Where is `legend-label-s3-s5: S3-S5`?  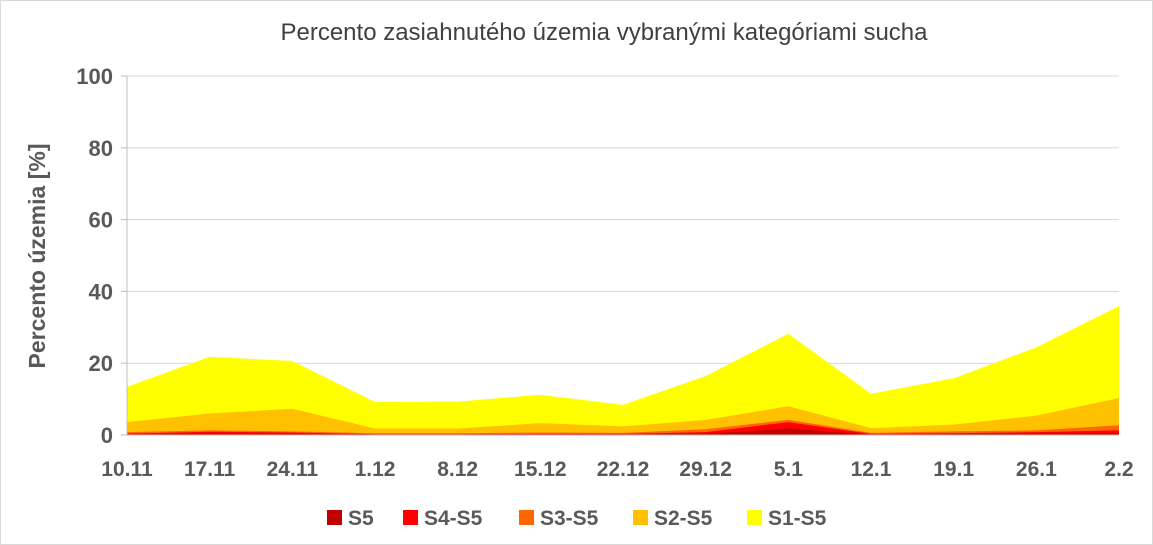
legend-label-s3-s5: S3-S5 is located at coordinates (569, 518).